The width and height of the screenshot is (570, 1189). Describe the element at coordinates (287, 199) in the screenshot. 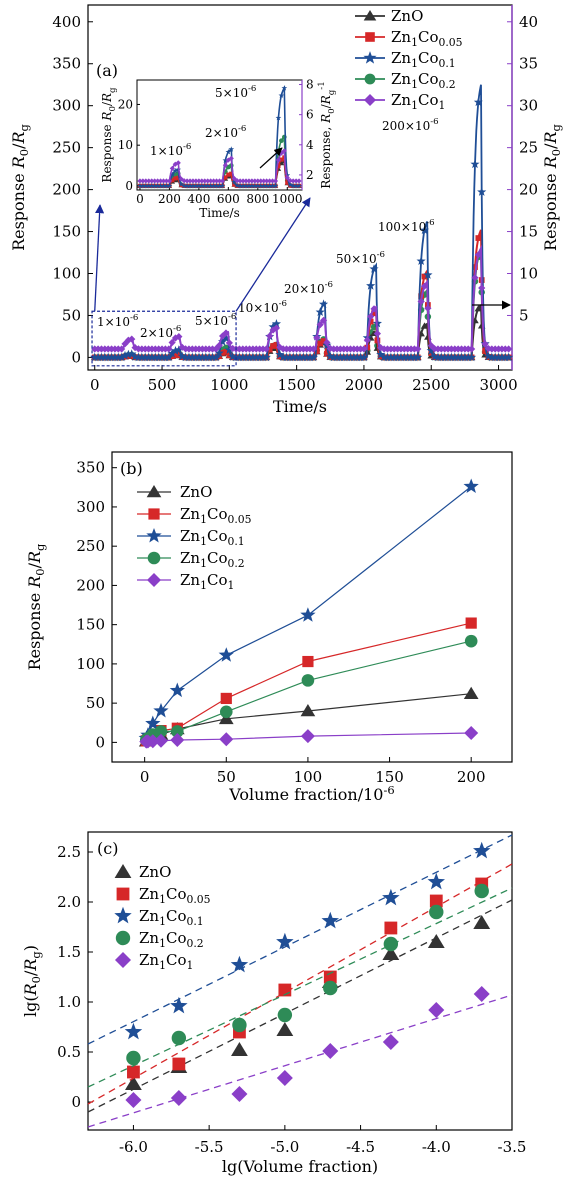

I see `inset-x-tick-label: 1000` at that location.